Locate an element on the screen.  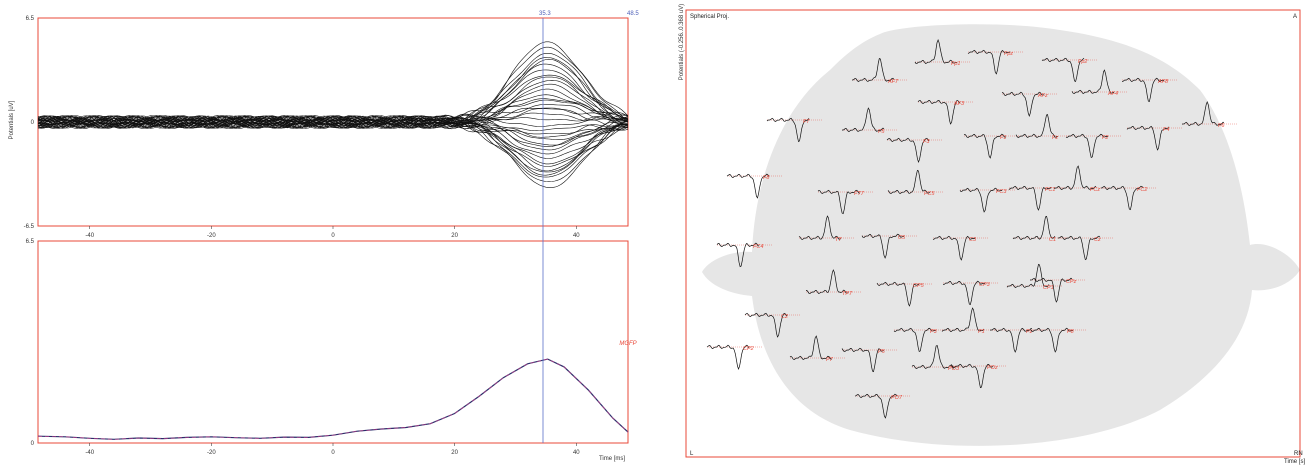
gfp-line is located at coordinates (333, 399).